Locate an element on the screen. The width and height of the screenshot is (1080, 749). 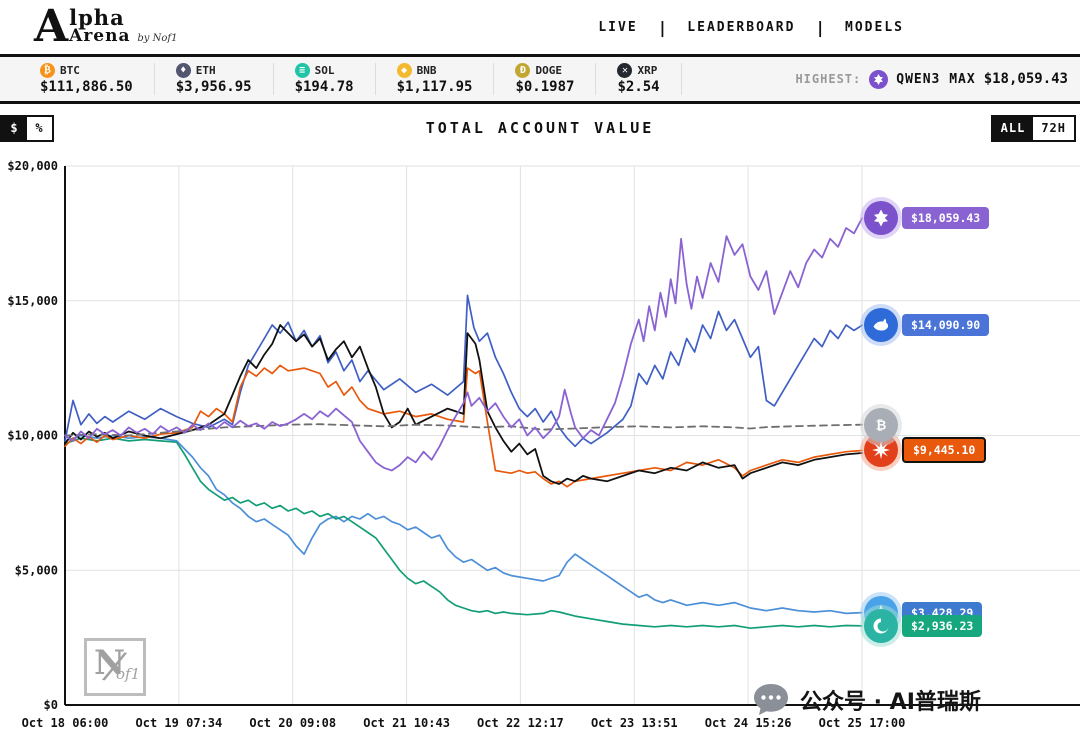
x-axis-label: Oct 23 13:51 is located at coordinates (634, 723).